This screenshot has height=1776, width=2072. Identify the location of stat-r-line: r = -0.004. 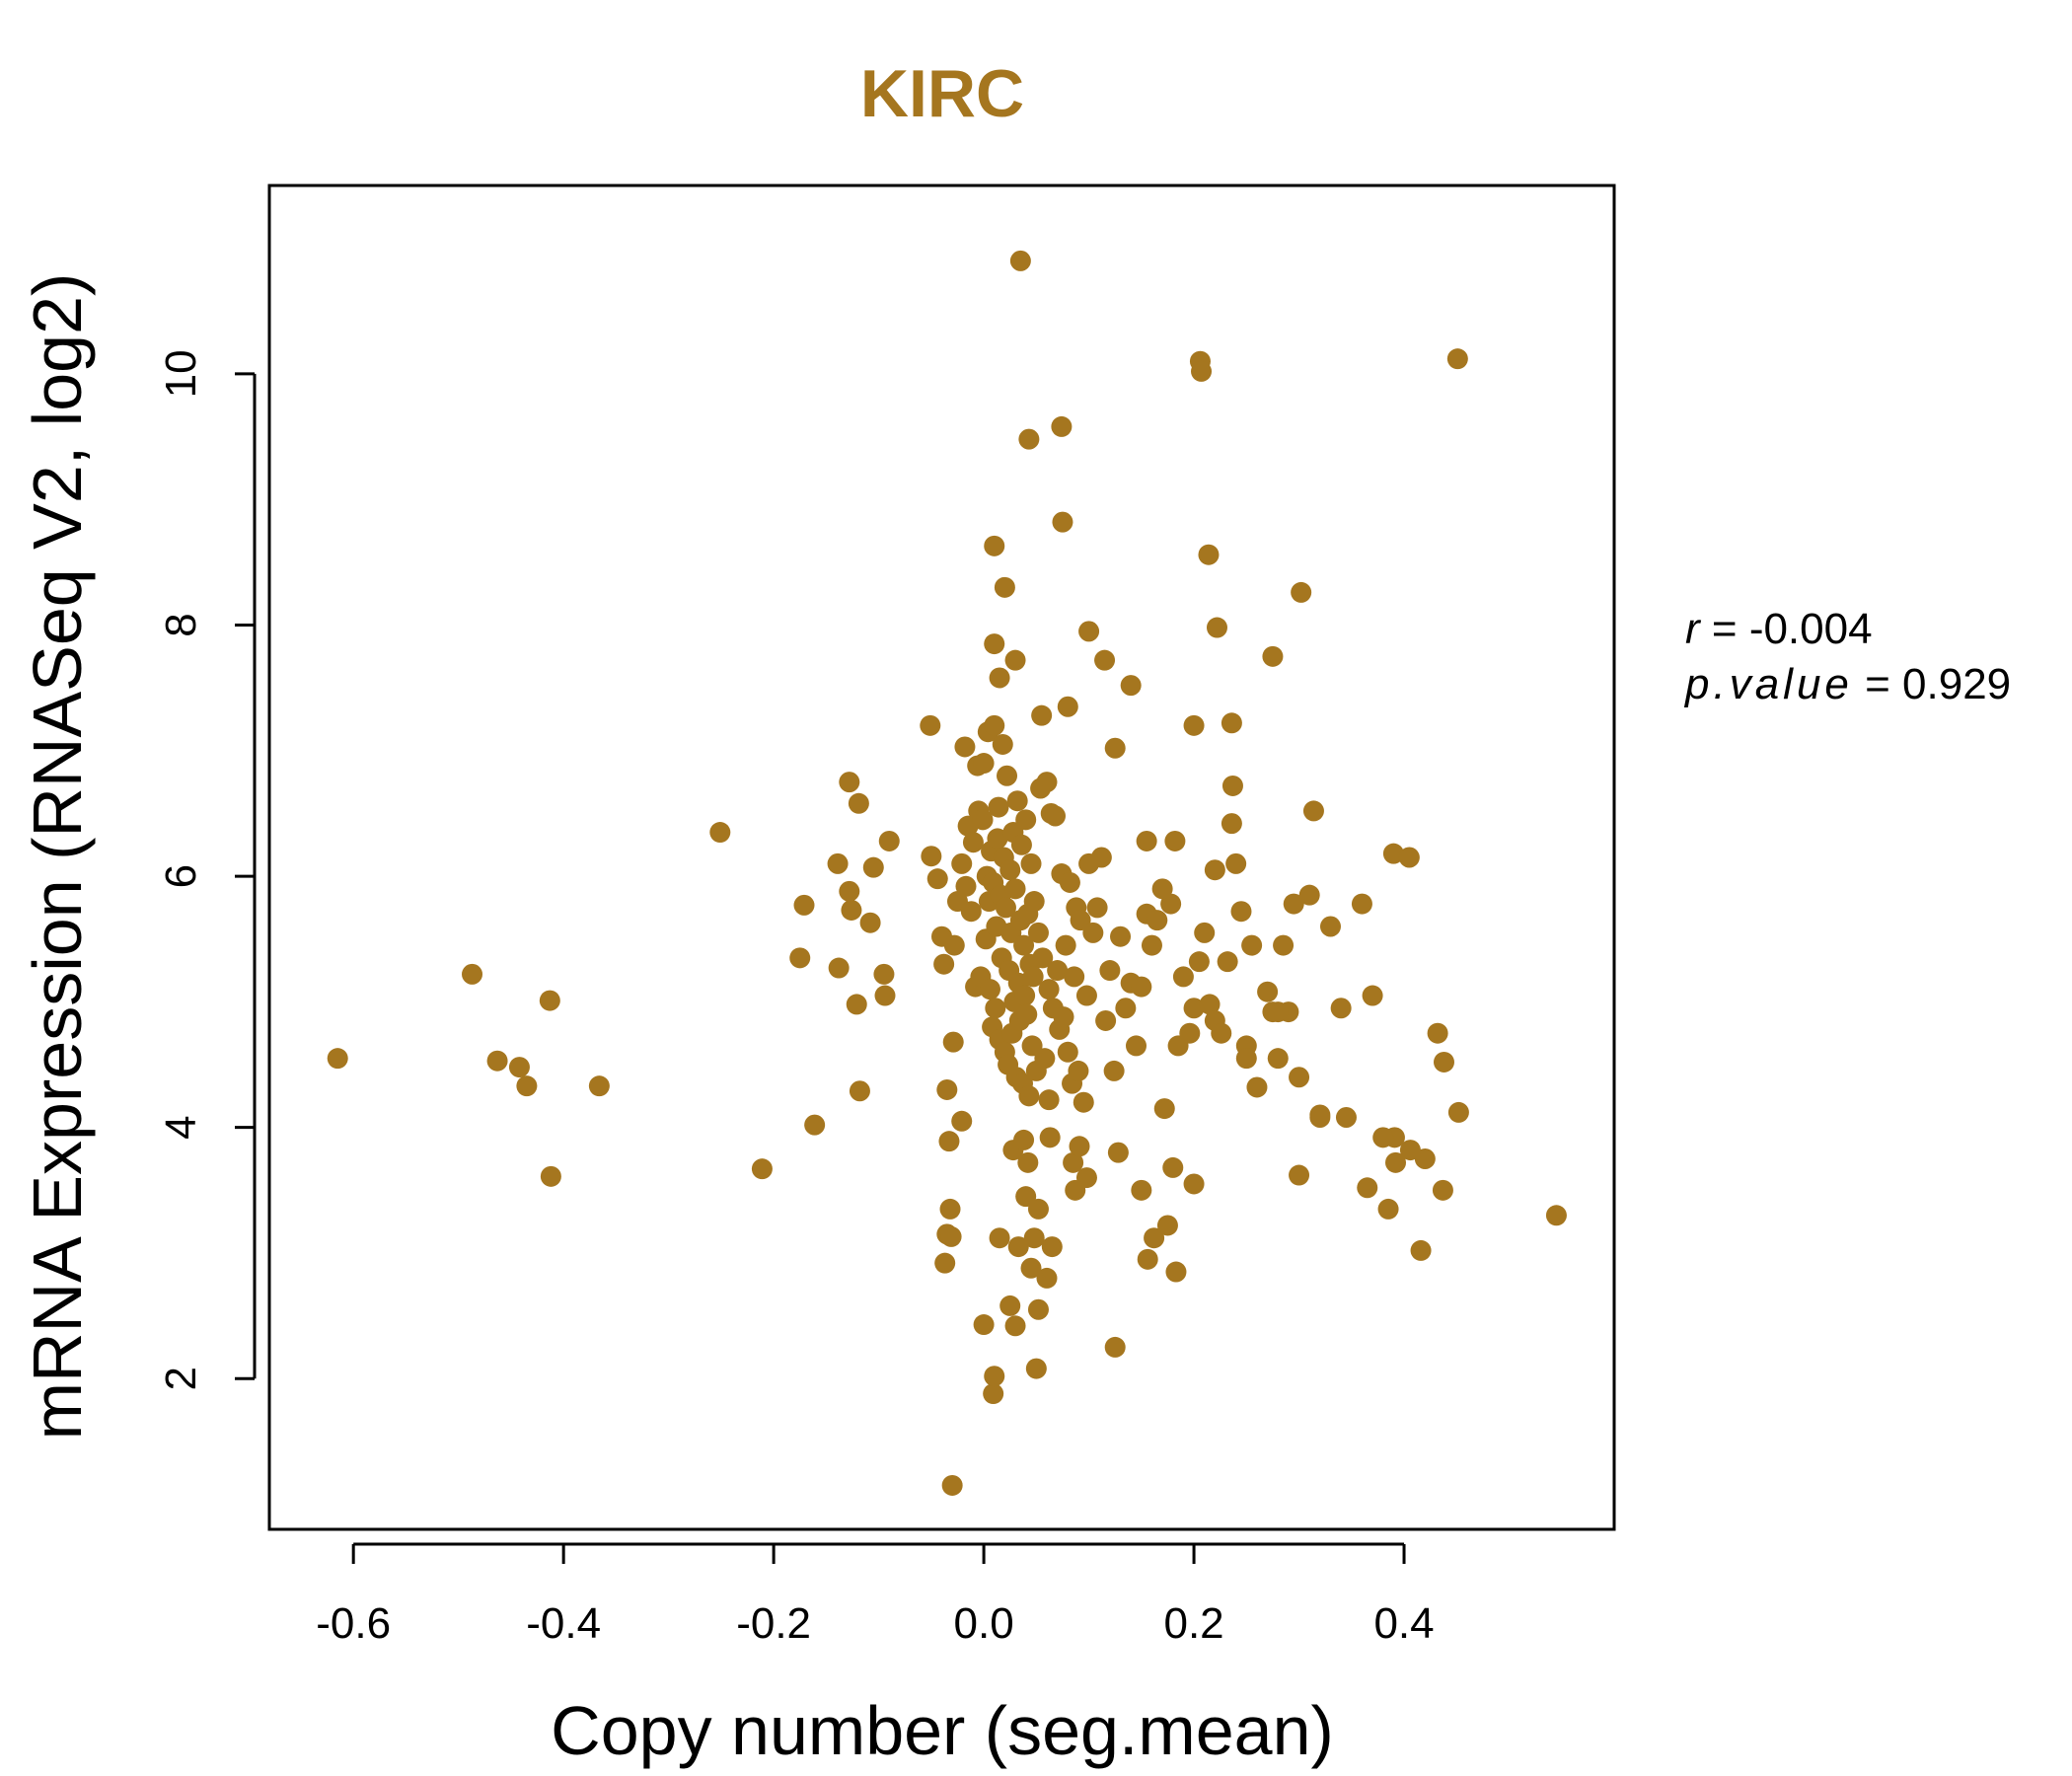
(1779, 629).